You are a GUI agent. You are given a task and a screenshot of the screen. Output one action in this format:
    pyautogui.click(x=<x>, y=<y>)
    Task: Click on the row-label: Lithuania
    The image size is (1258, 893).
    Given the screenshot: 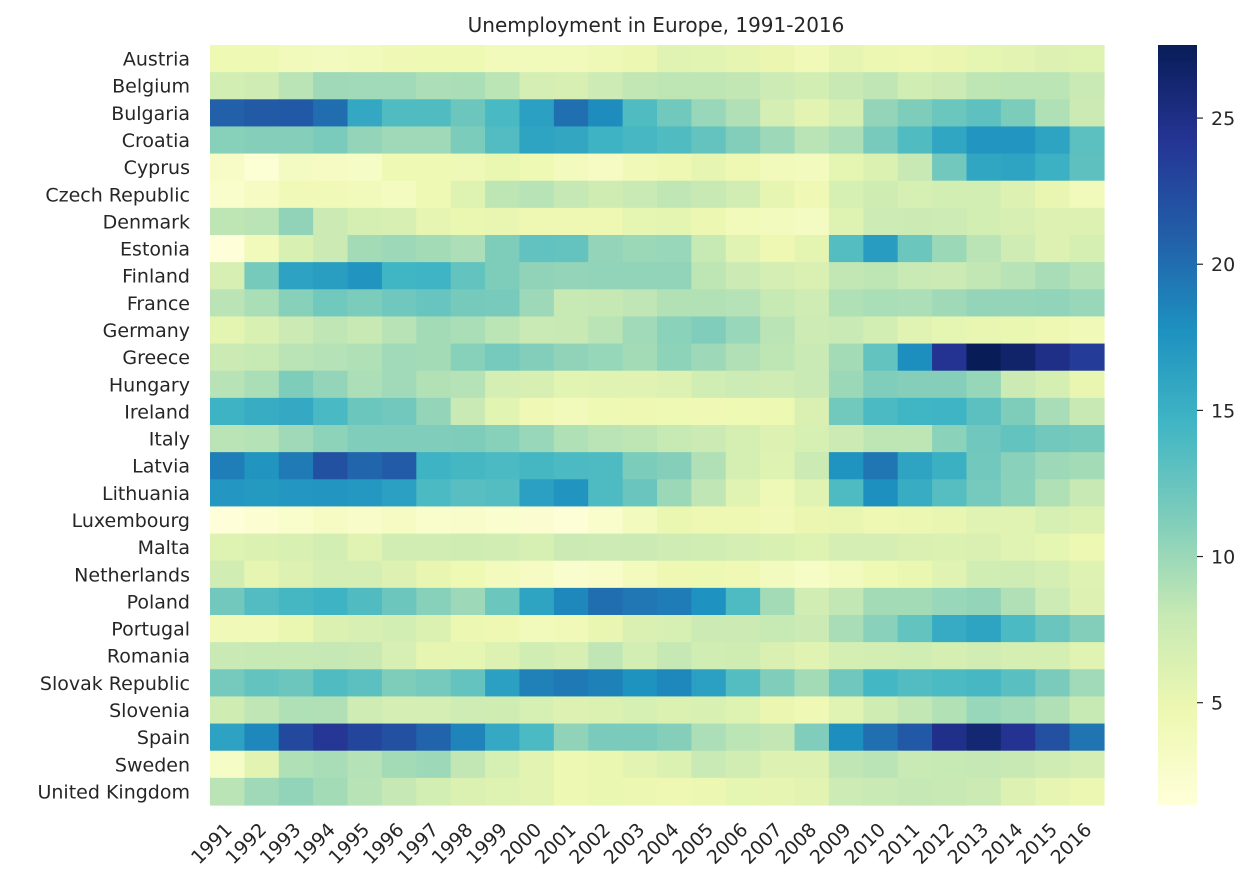 What is the action you would take?
    pyautogui.click(x=146, y=494)
    